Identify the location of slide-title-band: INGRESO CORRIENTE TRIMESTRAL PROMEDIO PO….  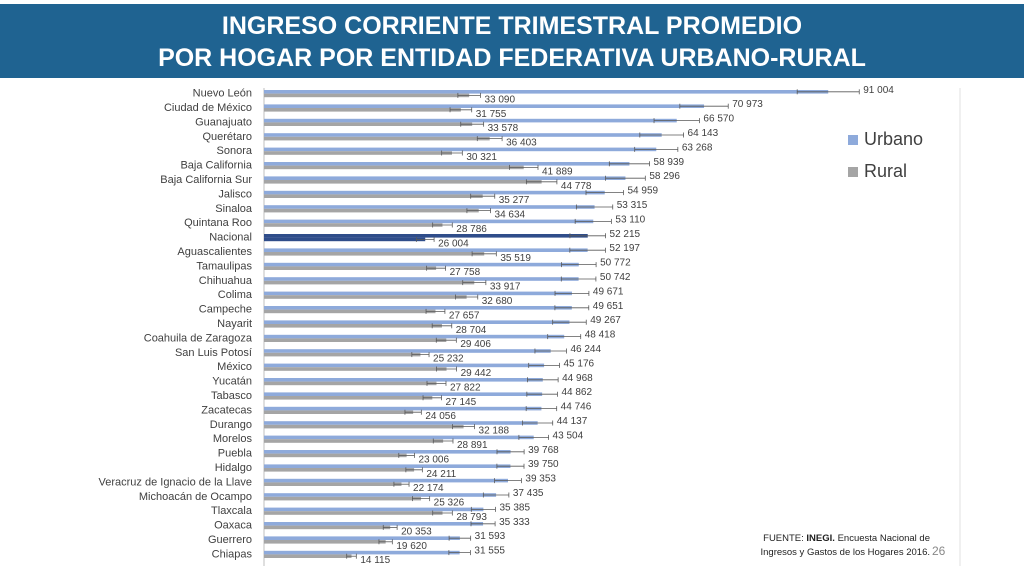
(512, 41).